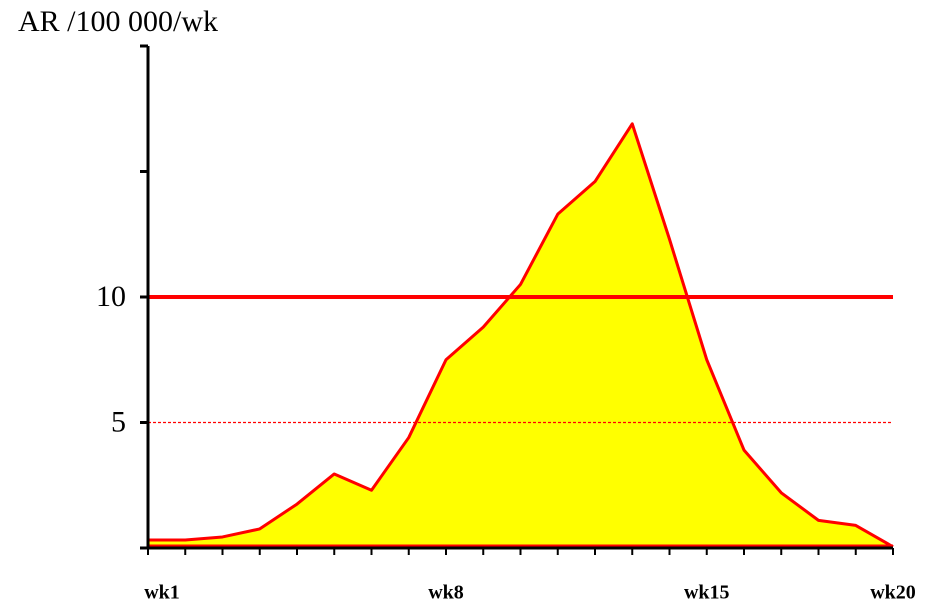 This screenshot has width=938, height=605. I want to click on x-tick-label: wk1, so click(162, 593).